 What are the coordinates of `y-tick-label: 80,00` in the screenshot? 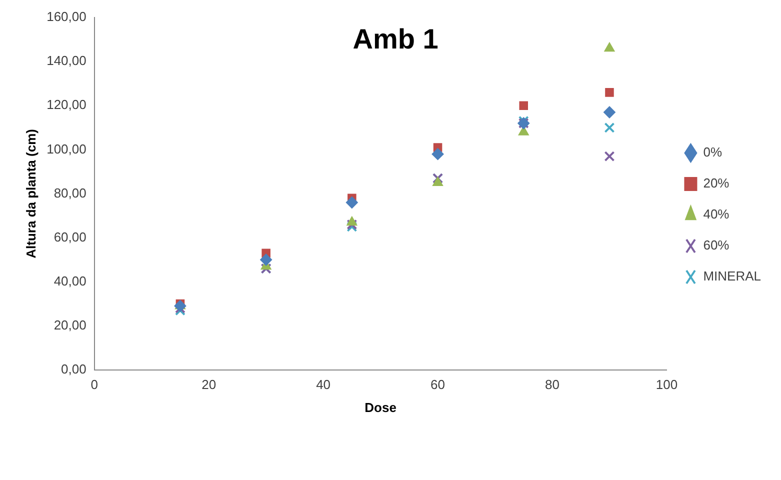 It's located at (70, 192).